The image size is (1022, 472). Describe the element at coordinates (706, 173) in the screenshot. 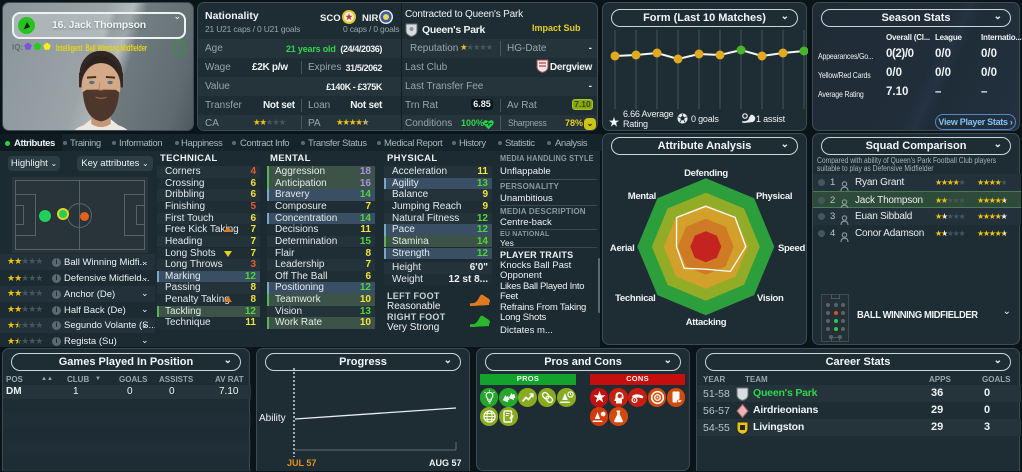

I see `svg-text: Defending` at that location.